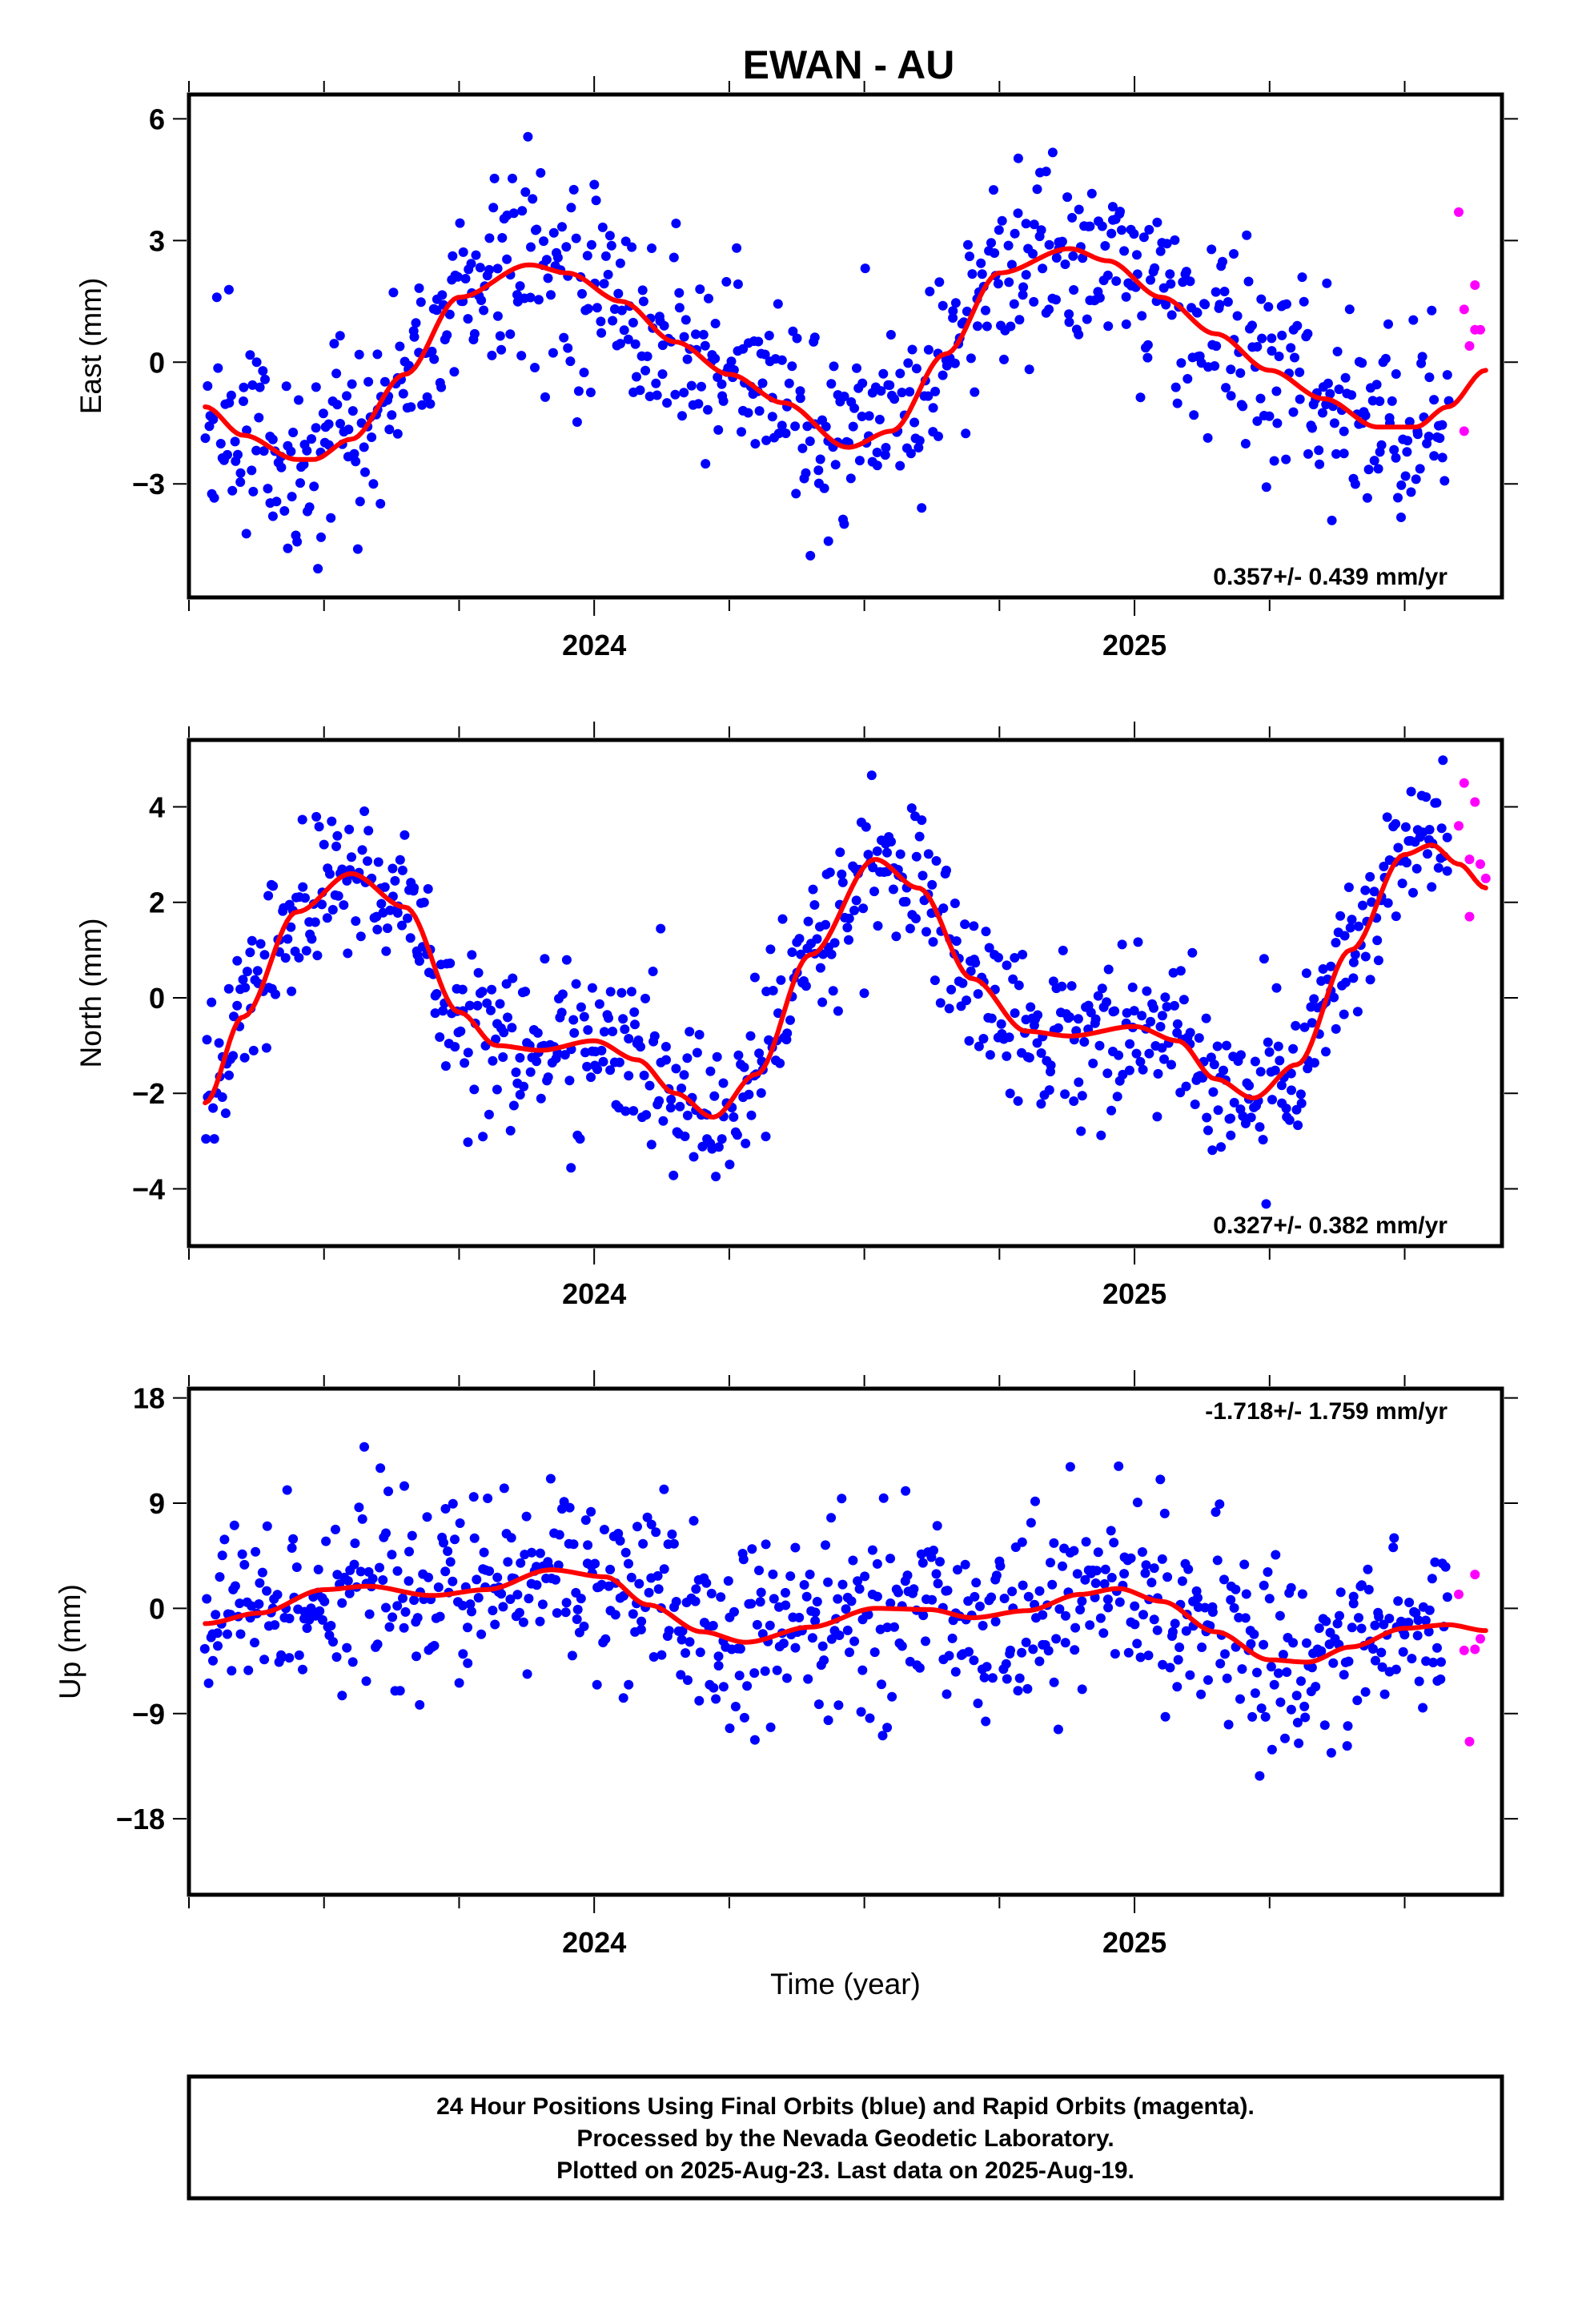  Describe the element at coordinates (594, 1942) in the screenshot. I see `x-tick-label: 2024` at that location.